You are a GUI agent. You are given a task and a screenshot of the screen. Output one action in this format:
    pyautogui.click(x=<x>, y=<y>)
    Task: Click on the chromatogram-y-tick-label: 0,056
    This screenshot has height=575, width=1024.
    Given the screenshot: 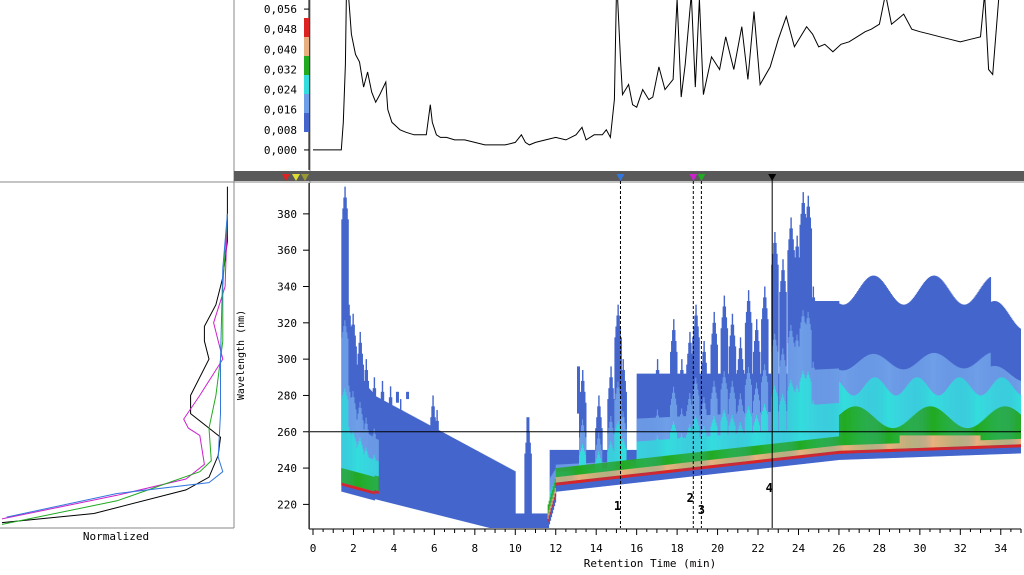 What is the action you would take?
    pyautogui.click(x=280, y=9)
    